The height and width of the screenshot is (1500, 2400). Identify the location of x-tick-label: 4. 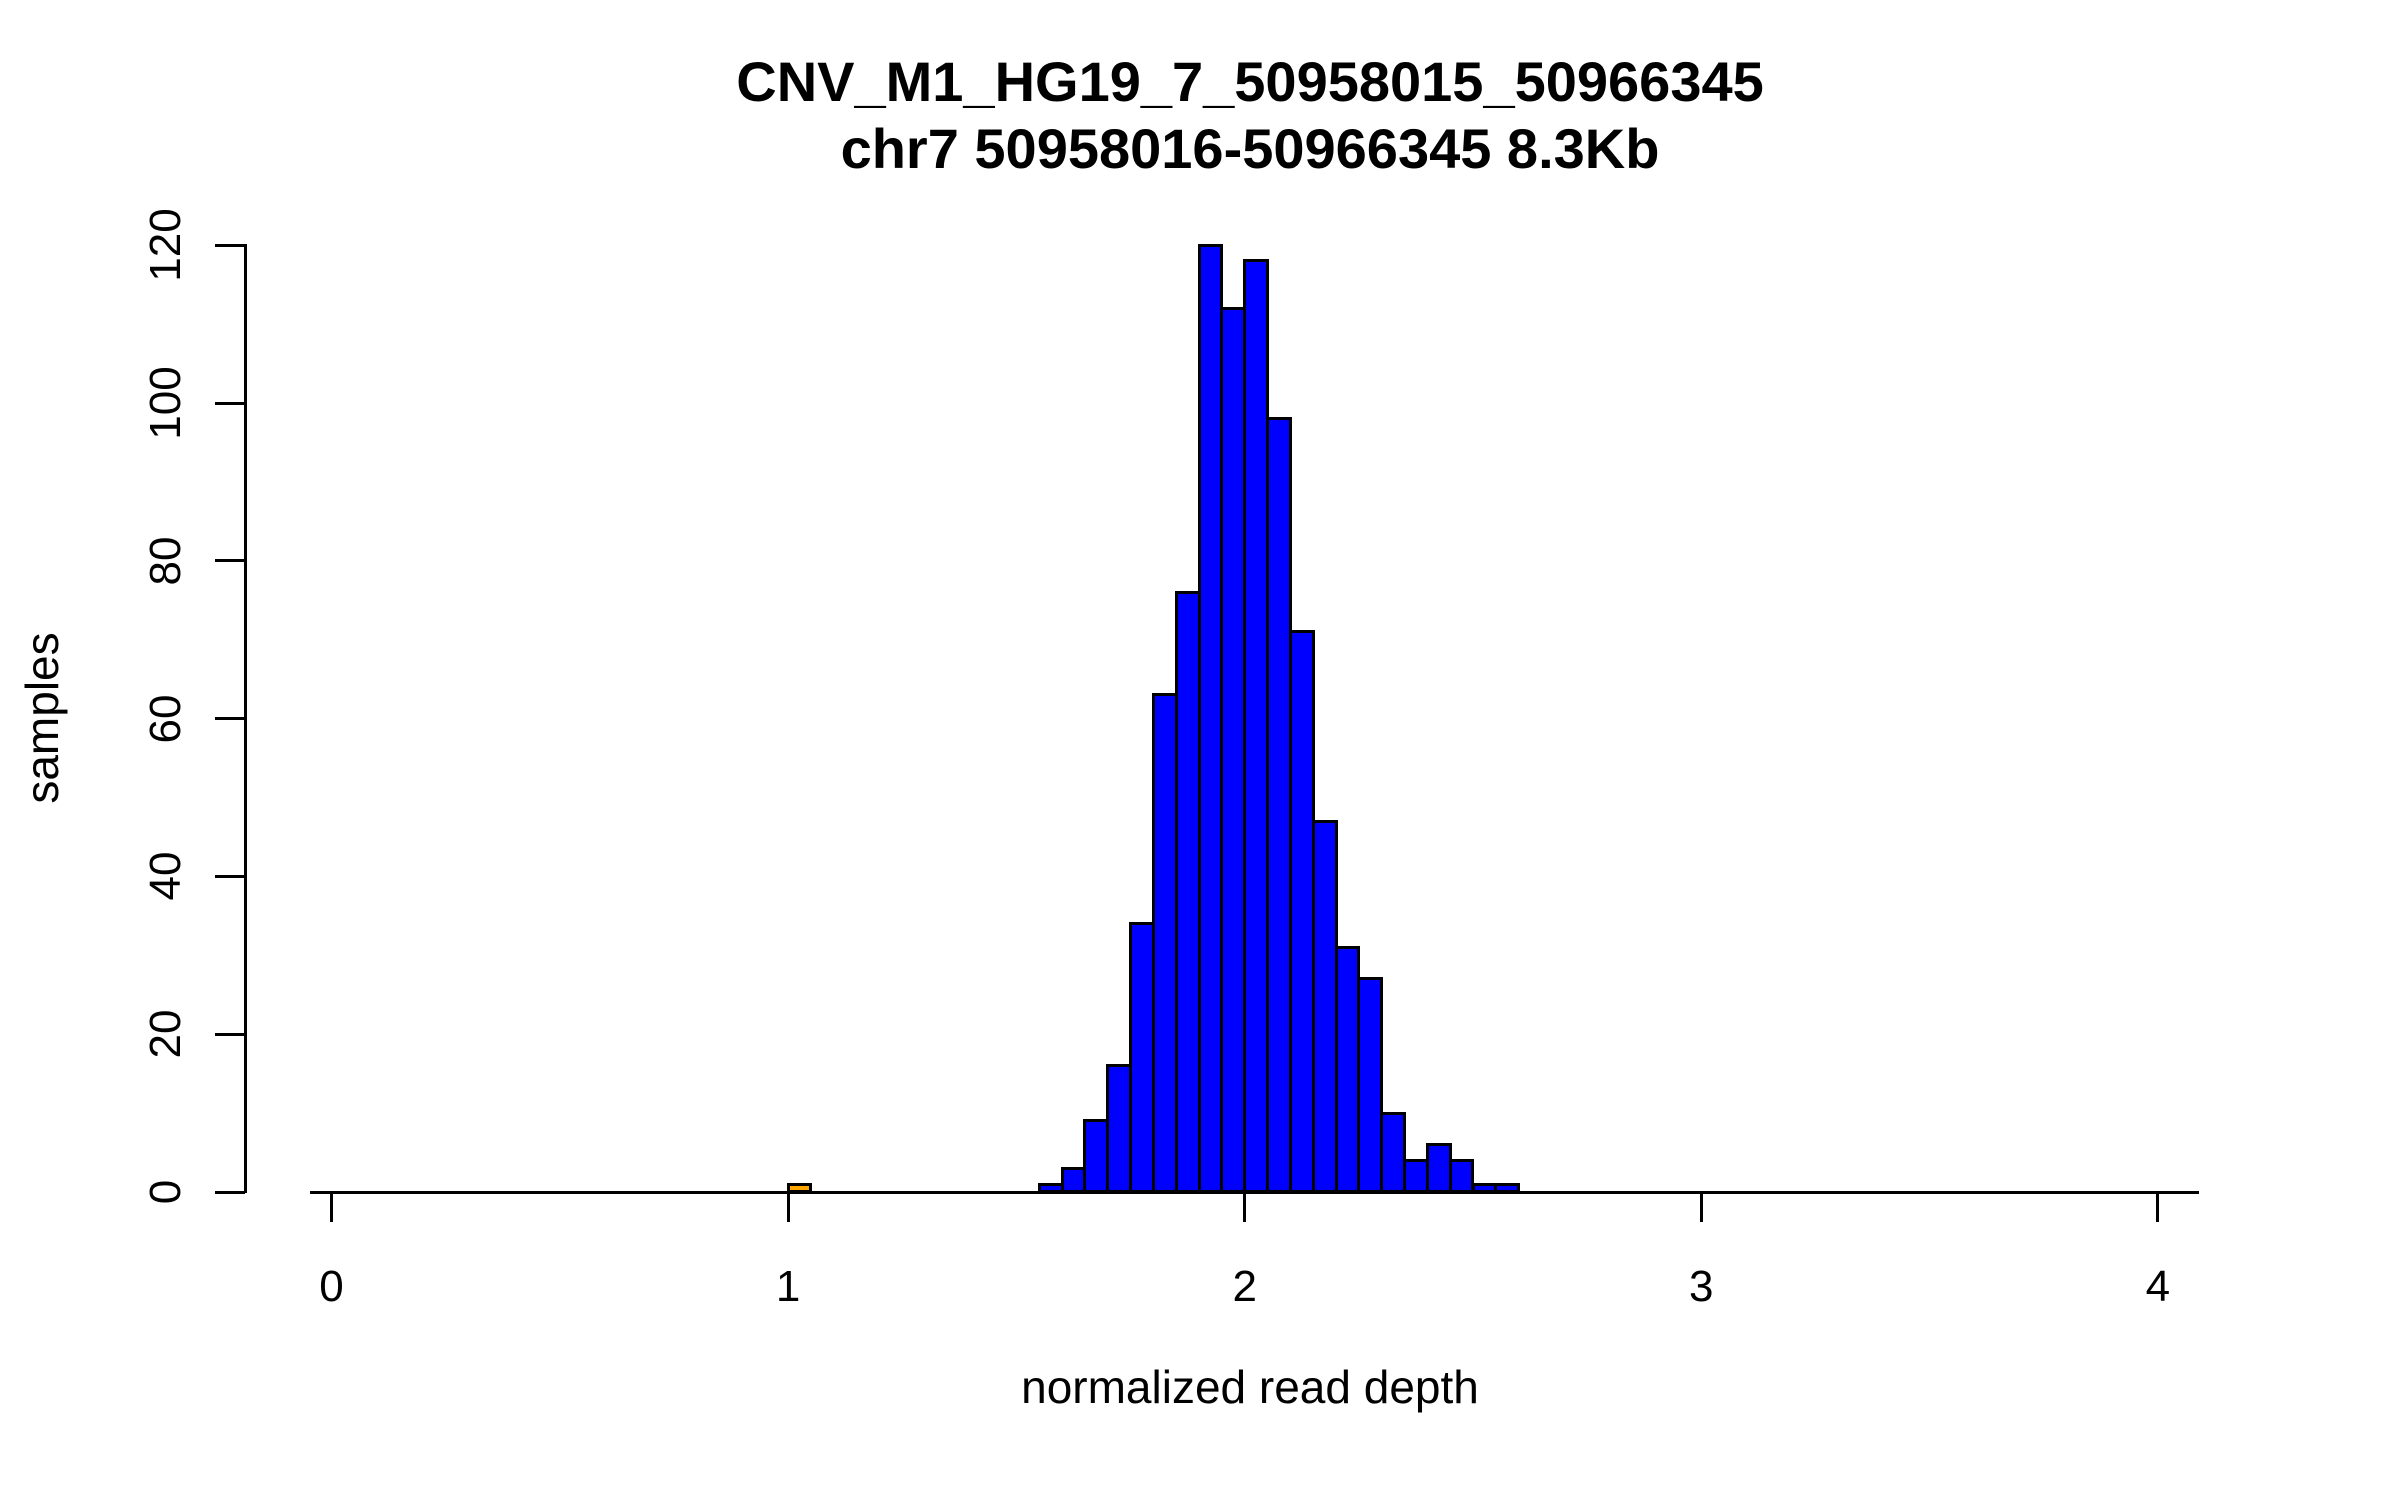
(2158, 1286).